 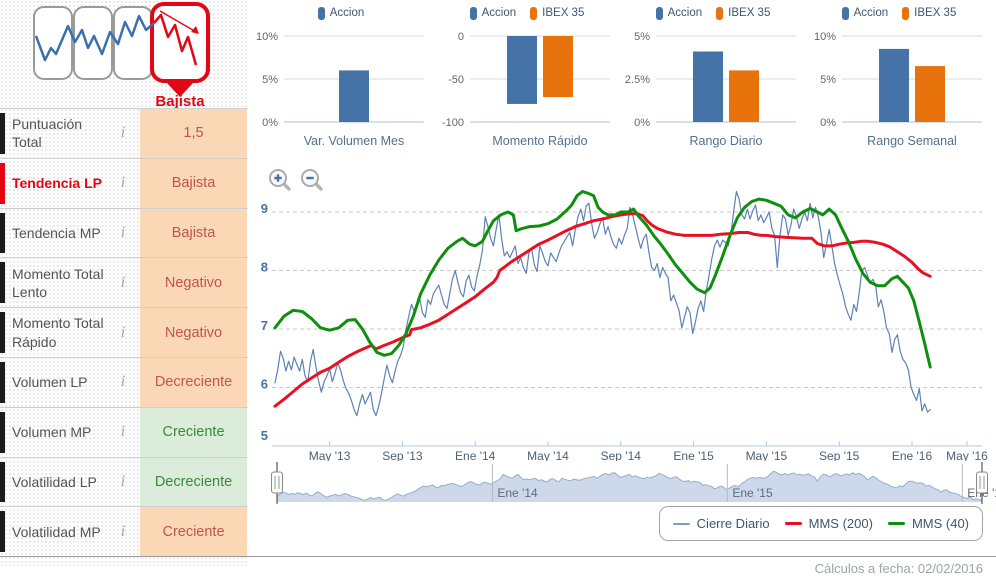 I want to click on mini-chart-title: Momento Rápido, so click(x=539, y=141).